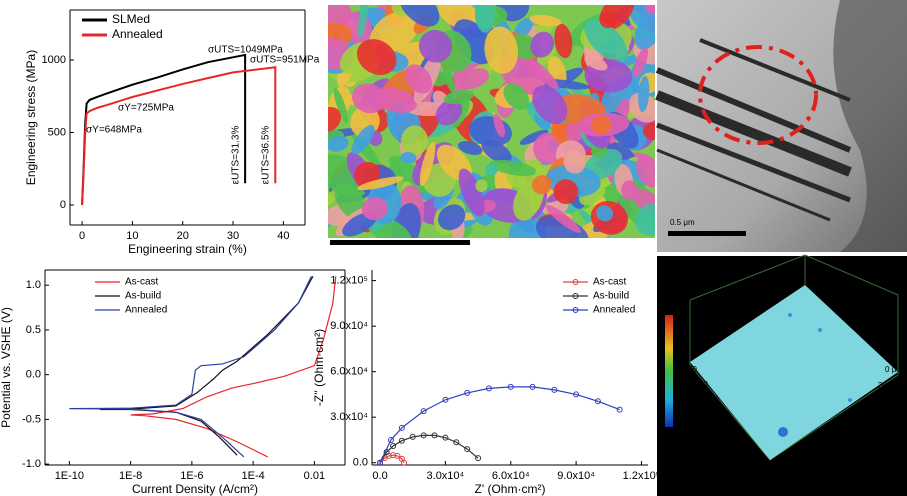 The width and height of the screenshot is (907, 496). I want to click on y-tick-label: -0.5, so click(31, 419).